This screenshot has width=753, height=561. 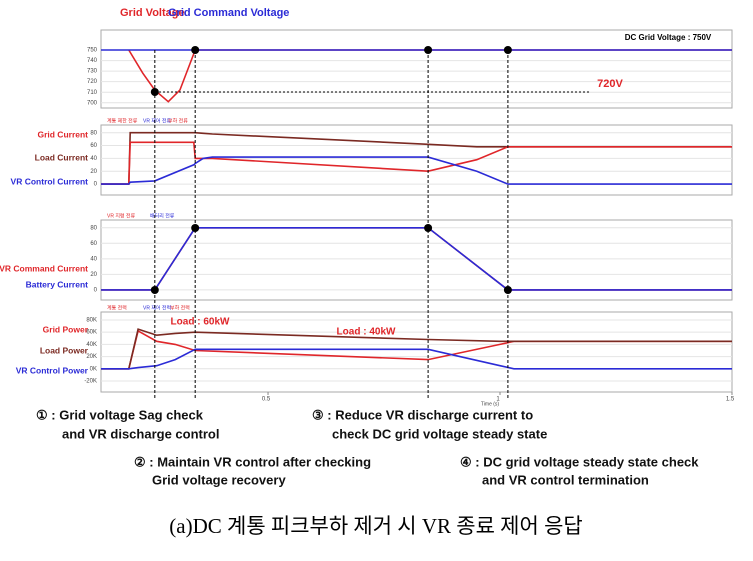 What do you see at coordinates (498, 400) in the screenshot?
I see `x-tick-label: 1` at bounding box center [498, 400].